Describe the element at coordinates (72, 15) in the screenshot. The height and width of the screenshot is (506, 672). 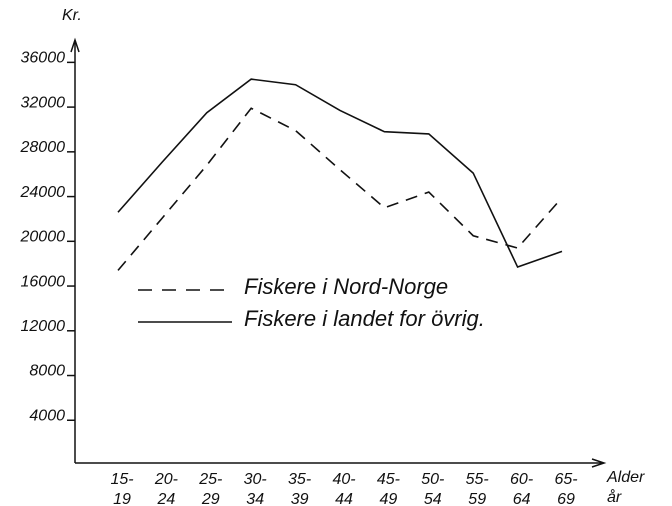
I see `y-axis-label: Kr.` at that location.